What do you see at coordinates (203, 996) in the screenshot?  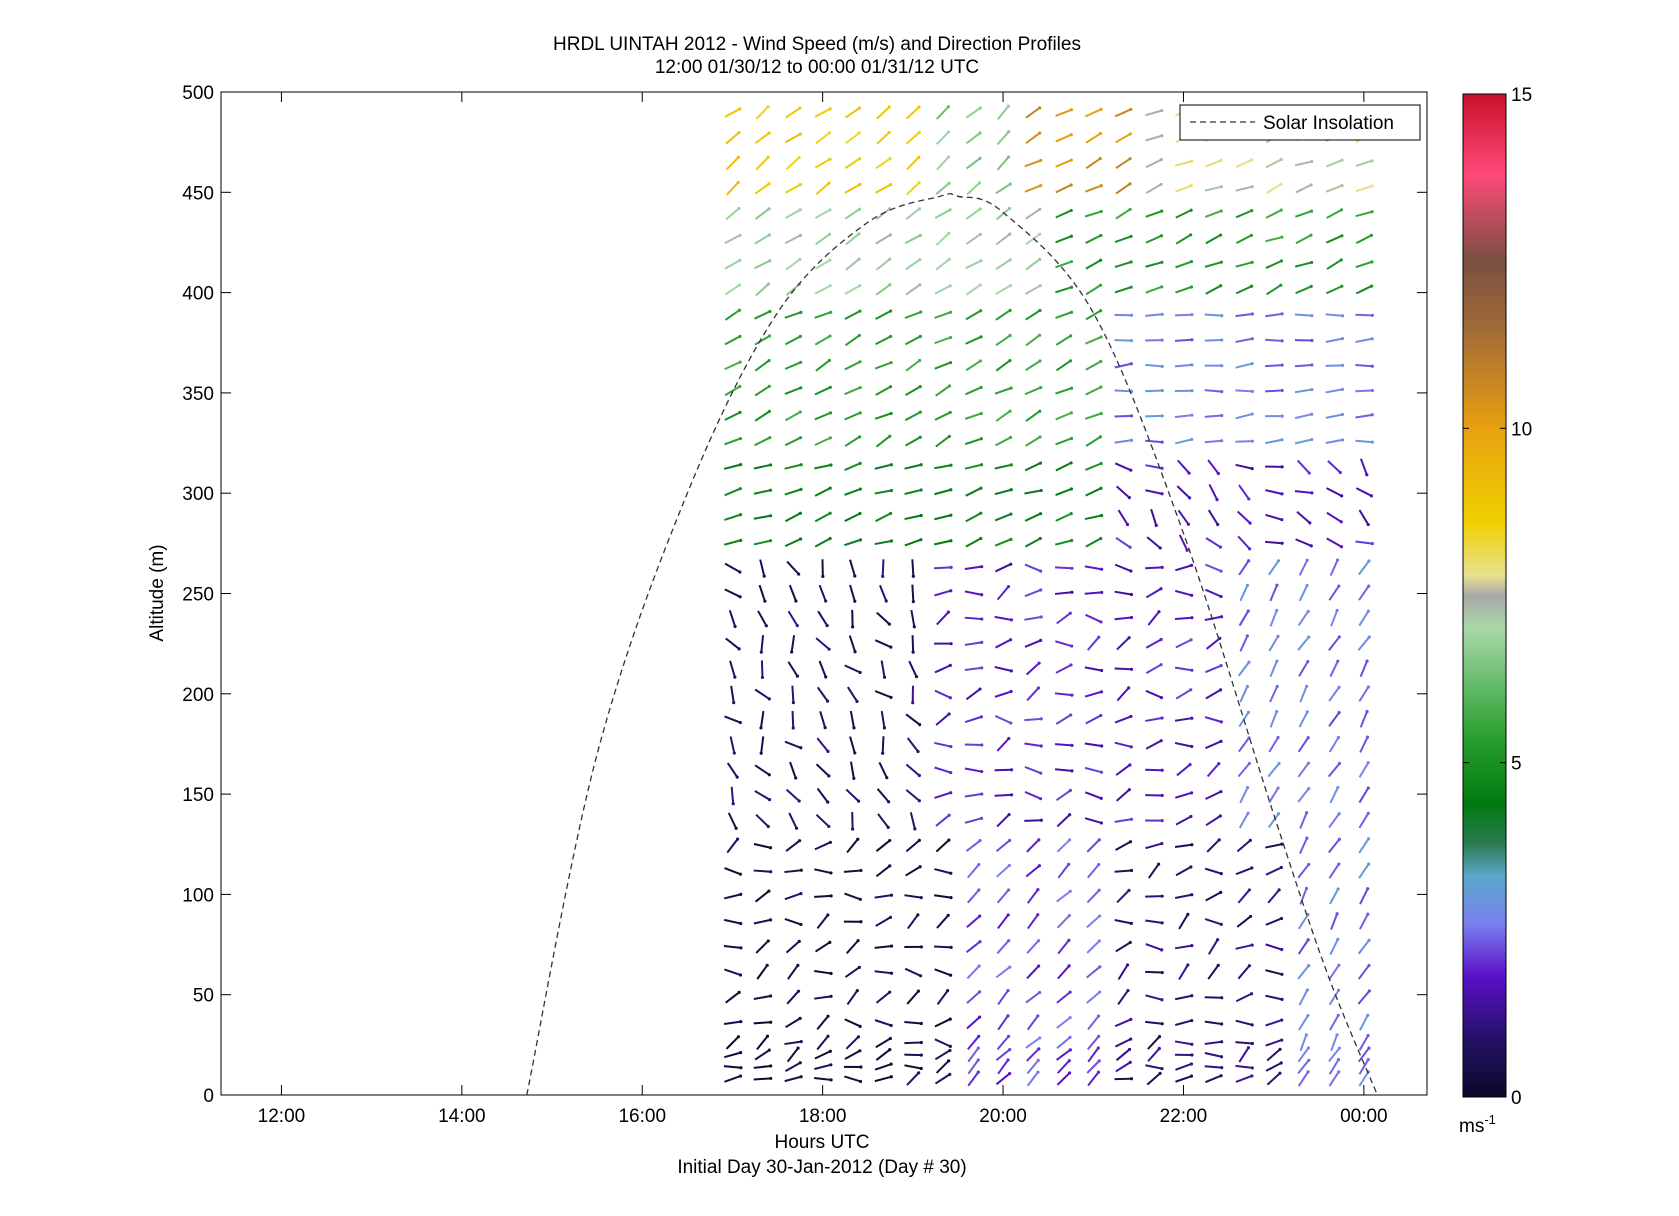 I see `y-tick-label: 50` at bounding box center [203, 996].